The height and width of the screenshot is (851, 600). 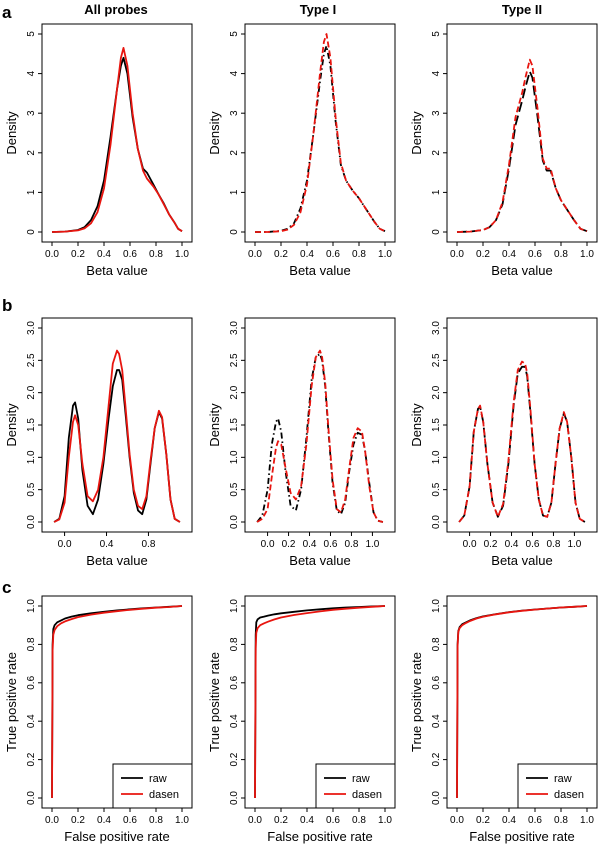 I want to click on y-tick-label: 0.4, so click(x=234, y=721).